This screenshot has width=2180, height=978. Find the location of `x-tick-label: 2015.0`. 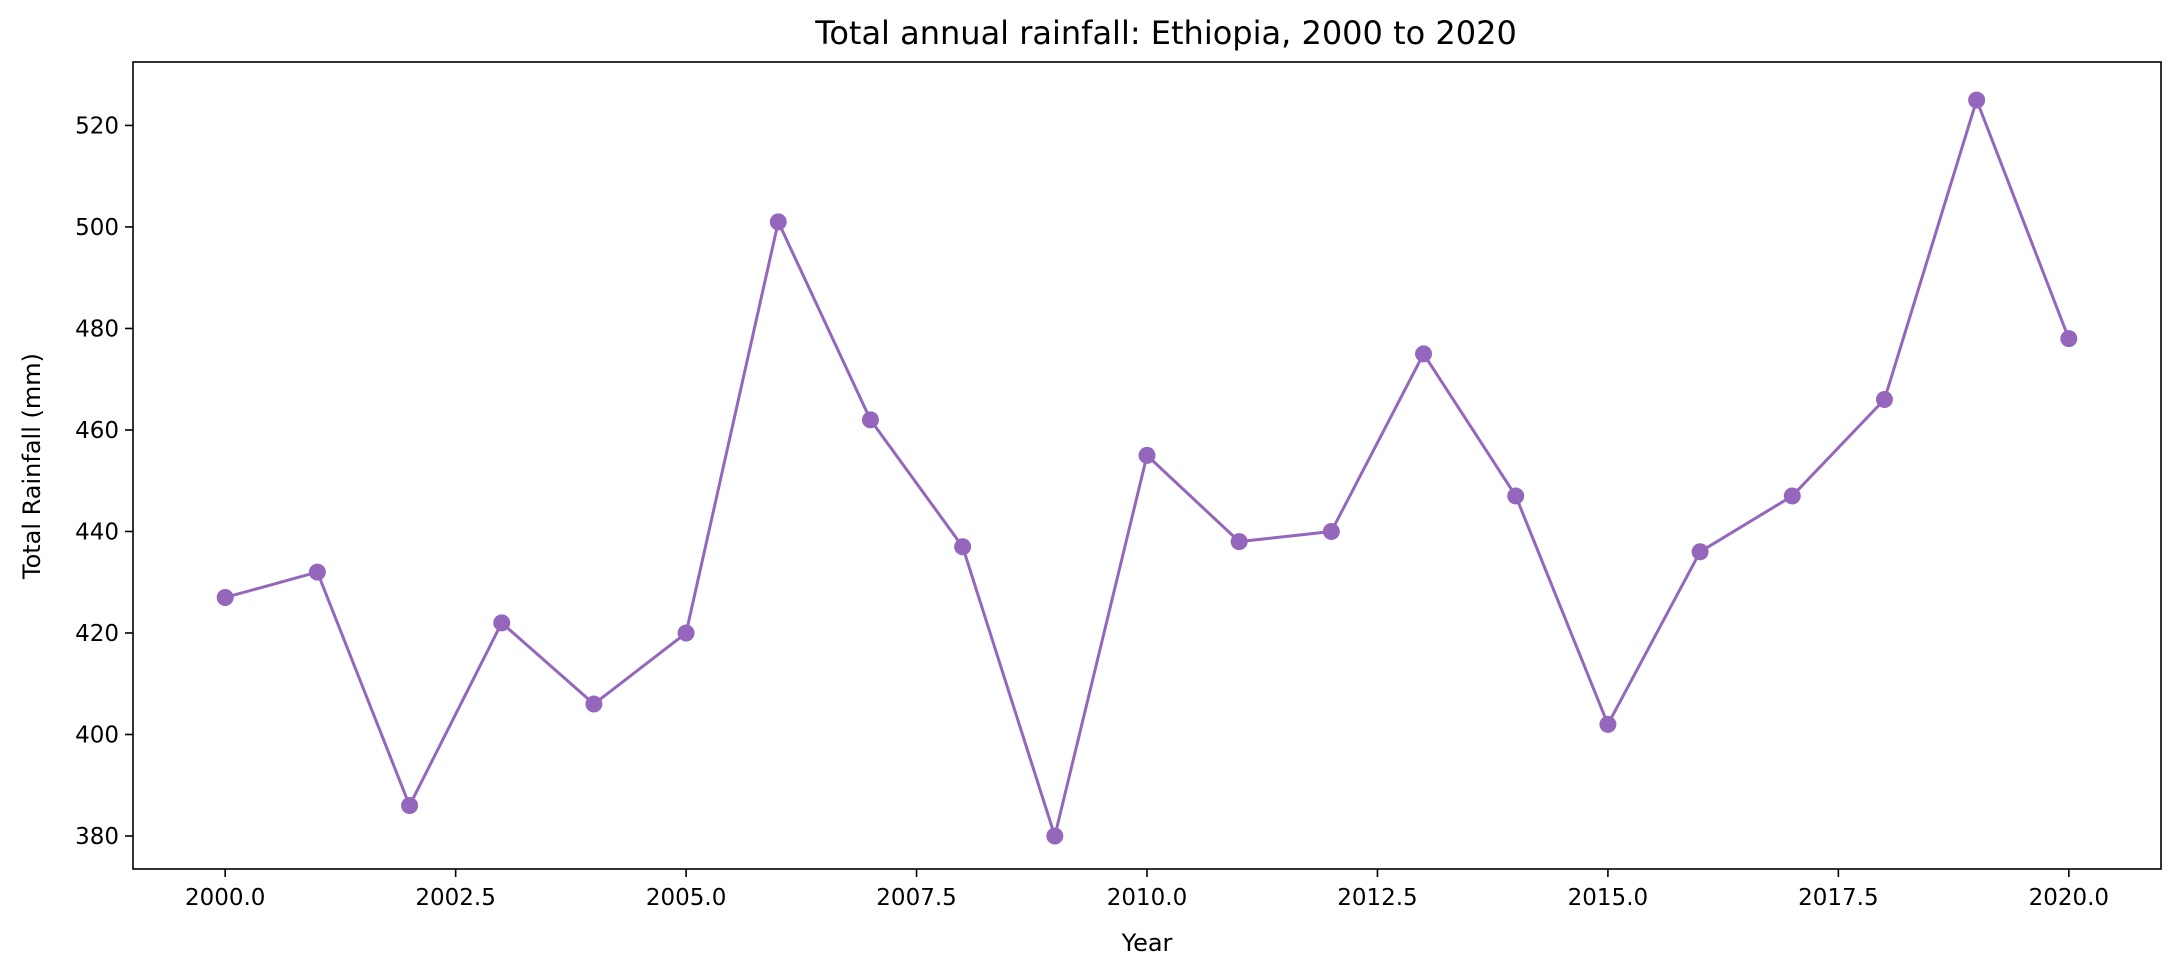

x-tick-label: 2015.0 is located at coordinates (1608, 898).